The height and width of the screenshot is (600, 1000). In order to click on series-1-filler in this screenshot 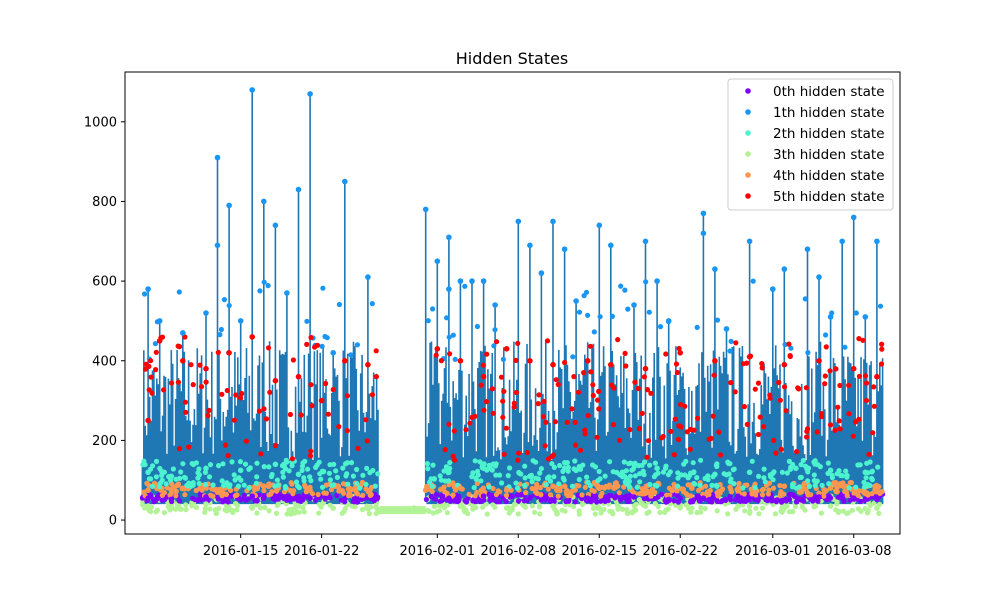, I will do `click(513, 320)`.